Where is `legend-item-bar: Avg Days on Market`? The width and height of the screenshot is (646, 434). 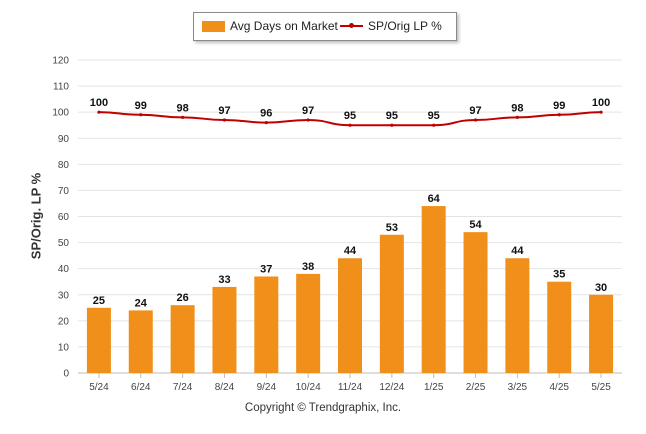 legend-item-bar: Avg Days on Market is located at coordinates (270, 26).